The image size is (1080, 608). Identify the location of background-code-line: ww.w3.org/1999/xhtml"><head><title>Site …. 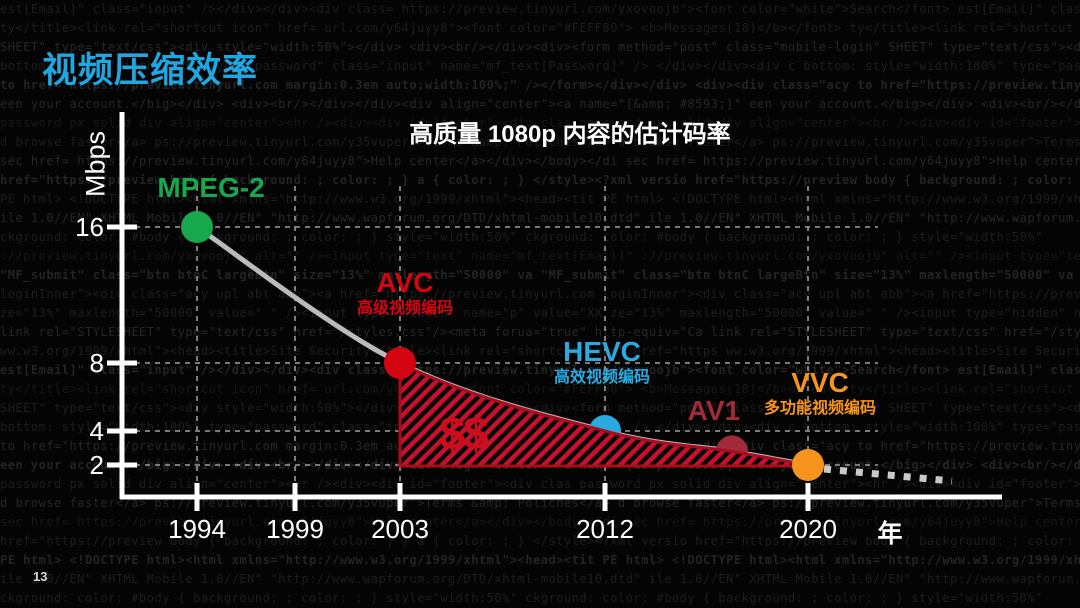
(540, 351).